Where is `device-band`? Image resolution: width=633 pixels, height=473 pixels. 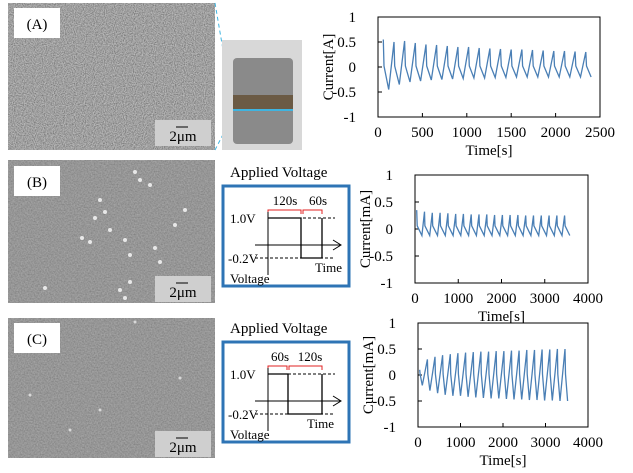
device-band is located at coordinates (263, 102).